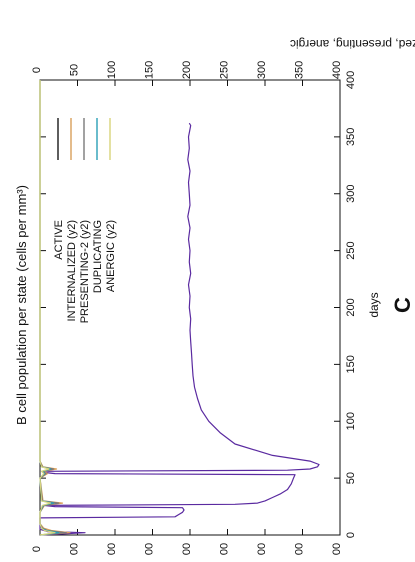 Image resolution: width=415 pixels, height=562 pixels. Describe the element at coordinates (150, 70) in the screenshot. I see `y2-tick-label: 150` at that location.